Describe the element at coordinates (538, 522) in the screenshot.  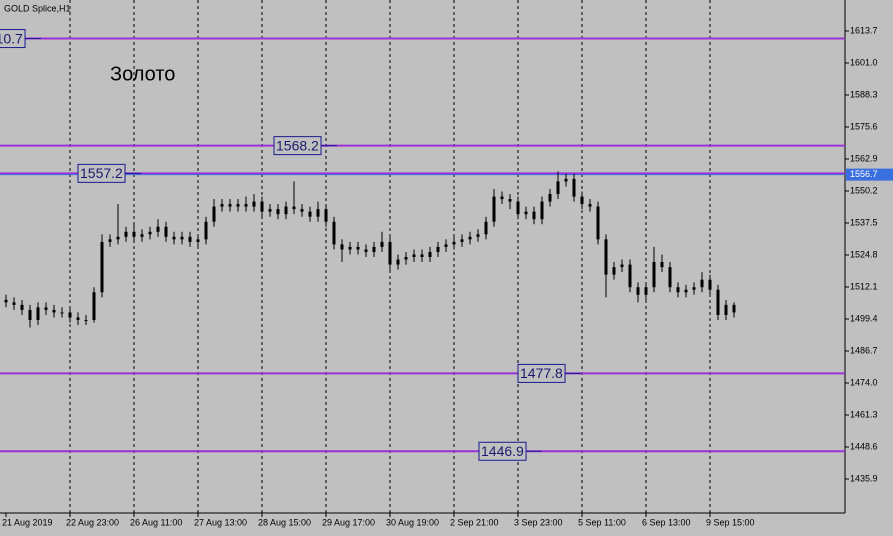
I see `x-tick-label: 3 Sep 23:00` at that location.